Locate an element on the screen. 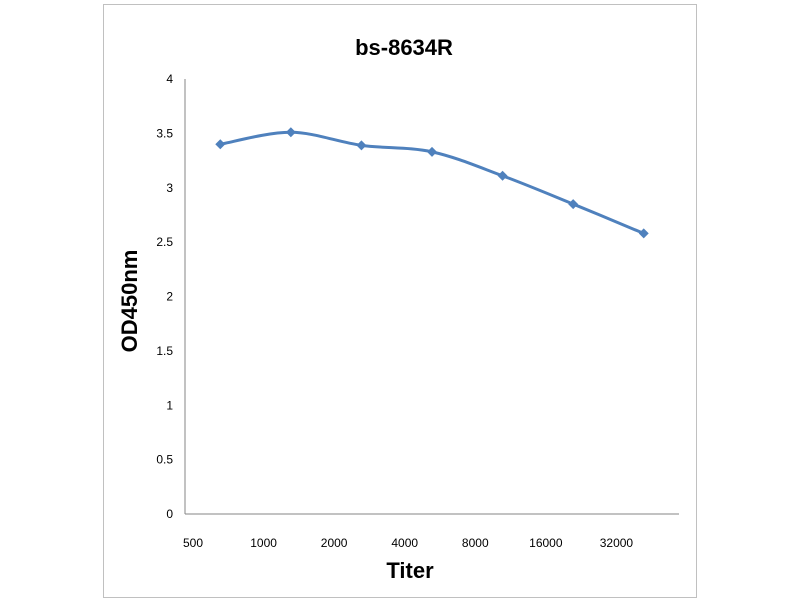 The height and width of the screenshot is (600, 800). y-tick-label: 2.5 is located at coordinates (164, 242).